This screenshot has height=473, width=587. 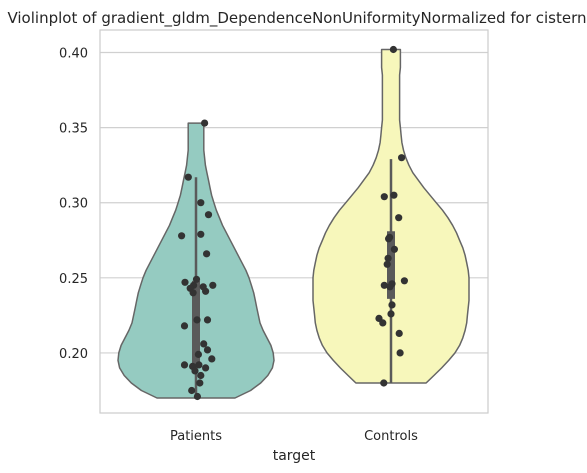 I want to click on iqr-box-controls, so click(x=391, y=265).